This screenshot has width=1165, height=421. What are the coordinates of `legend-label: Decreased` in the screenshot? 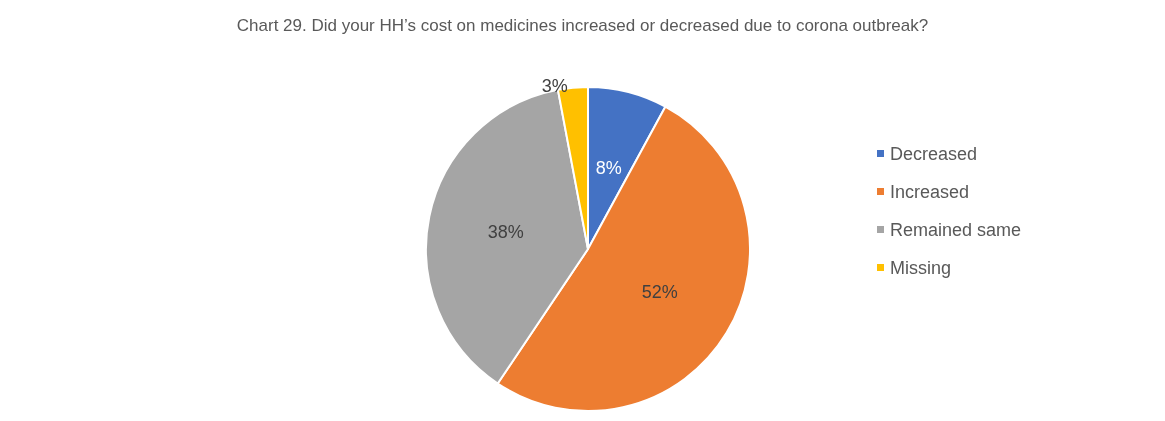 It's located at (934, 153).